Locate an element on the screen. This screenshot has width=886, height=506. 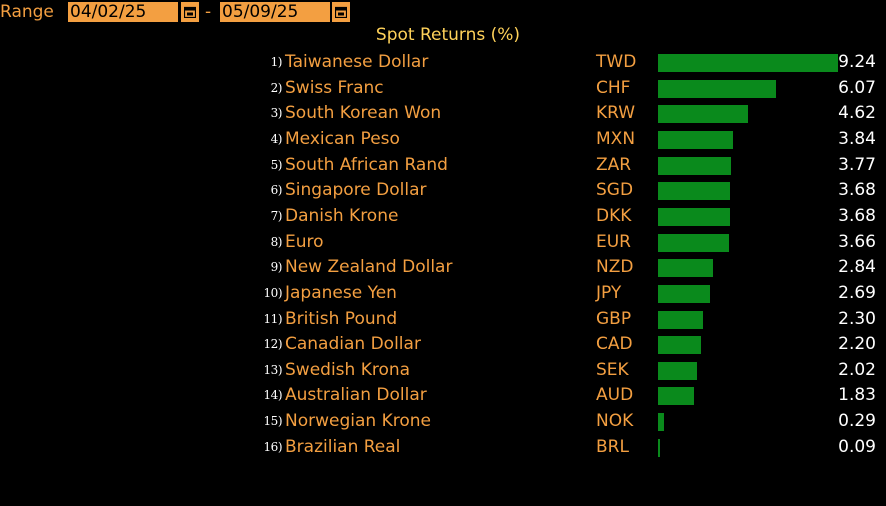
rank-label: 7) is located at coordinates (276, 215).